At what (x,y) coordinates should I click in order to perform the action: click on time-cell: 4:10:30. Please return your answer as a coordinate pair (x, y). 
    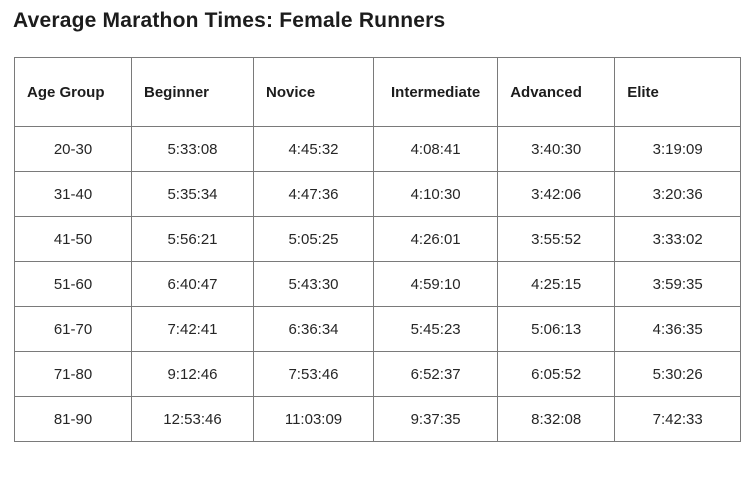
    Looking at the image, I should click on (435, 194).